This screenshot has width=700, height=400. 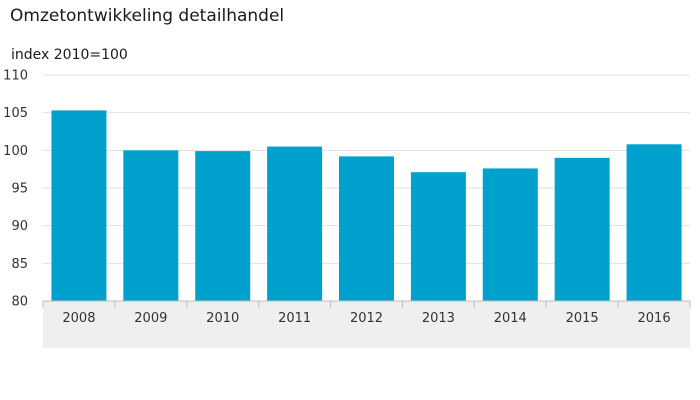 What do you see at coordinates (295, 223) in the screenshot?
I see `bar-2011` at bounding box center [295, 223].